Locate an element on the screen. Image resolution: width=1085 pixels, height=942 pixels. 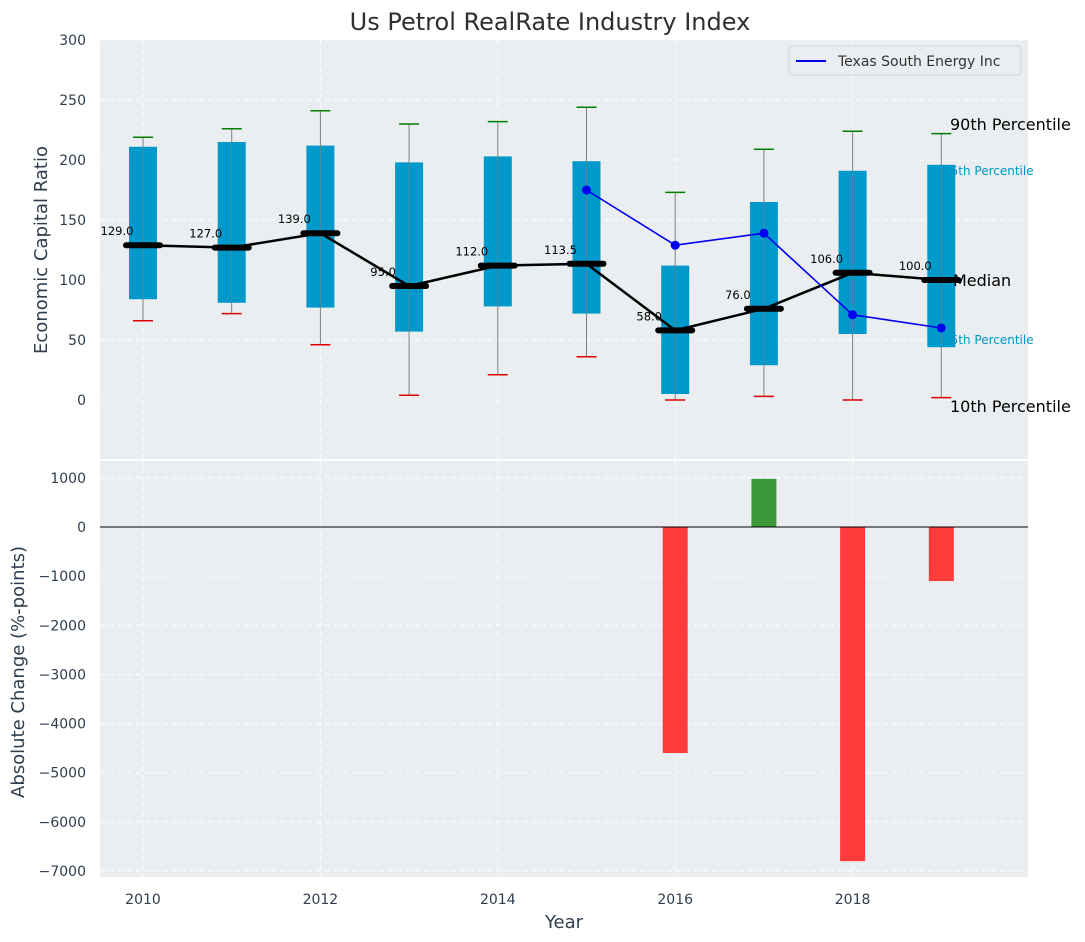
top-y-tick-label: 300 is located at coordinates (72, 41).